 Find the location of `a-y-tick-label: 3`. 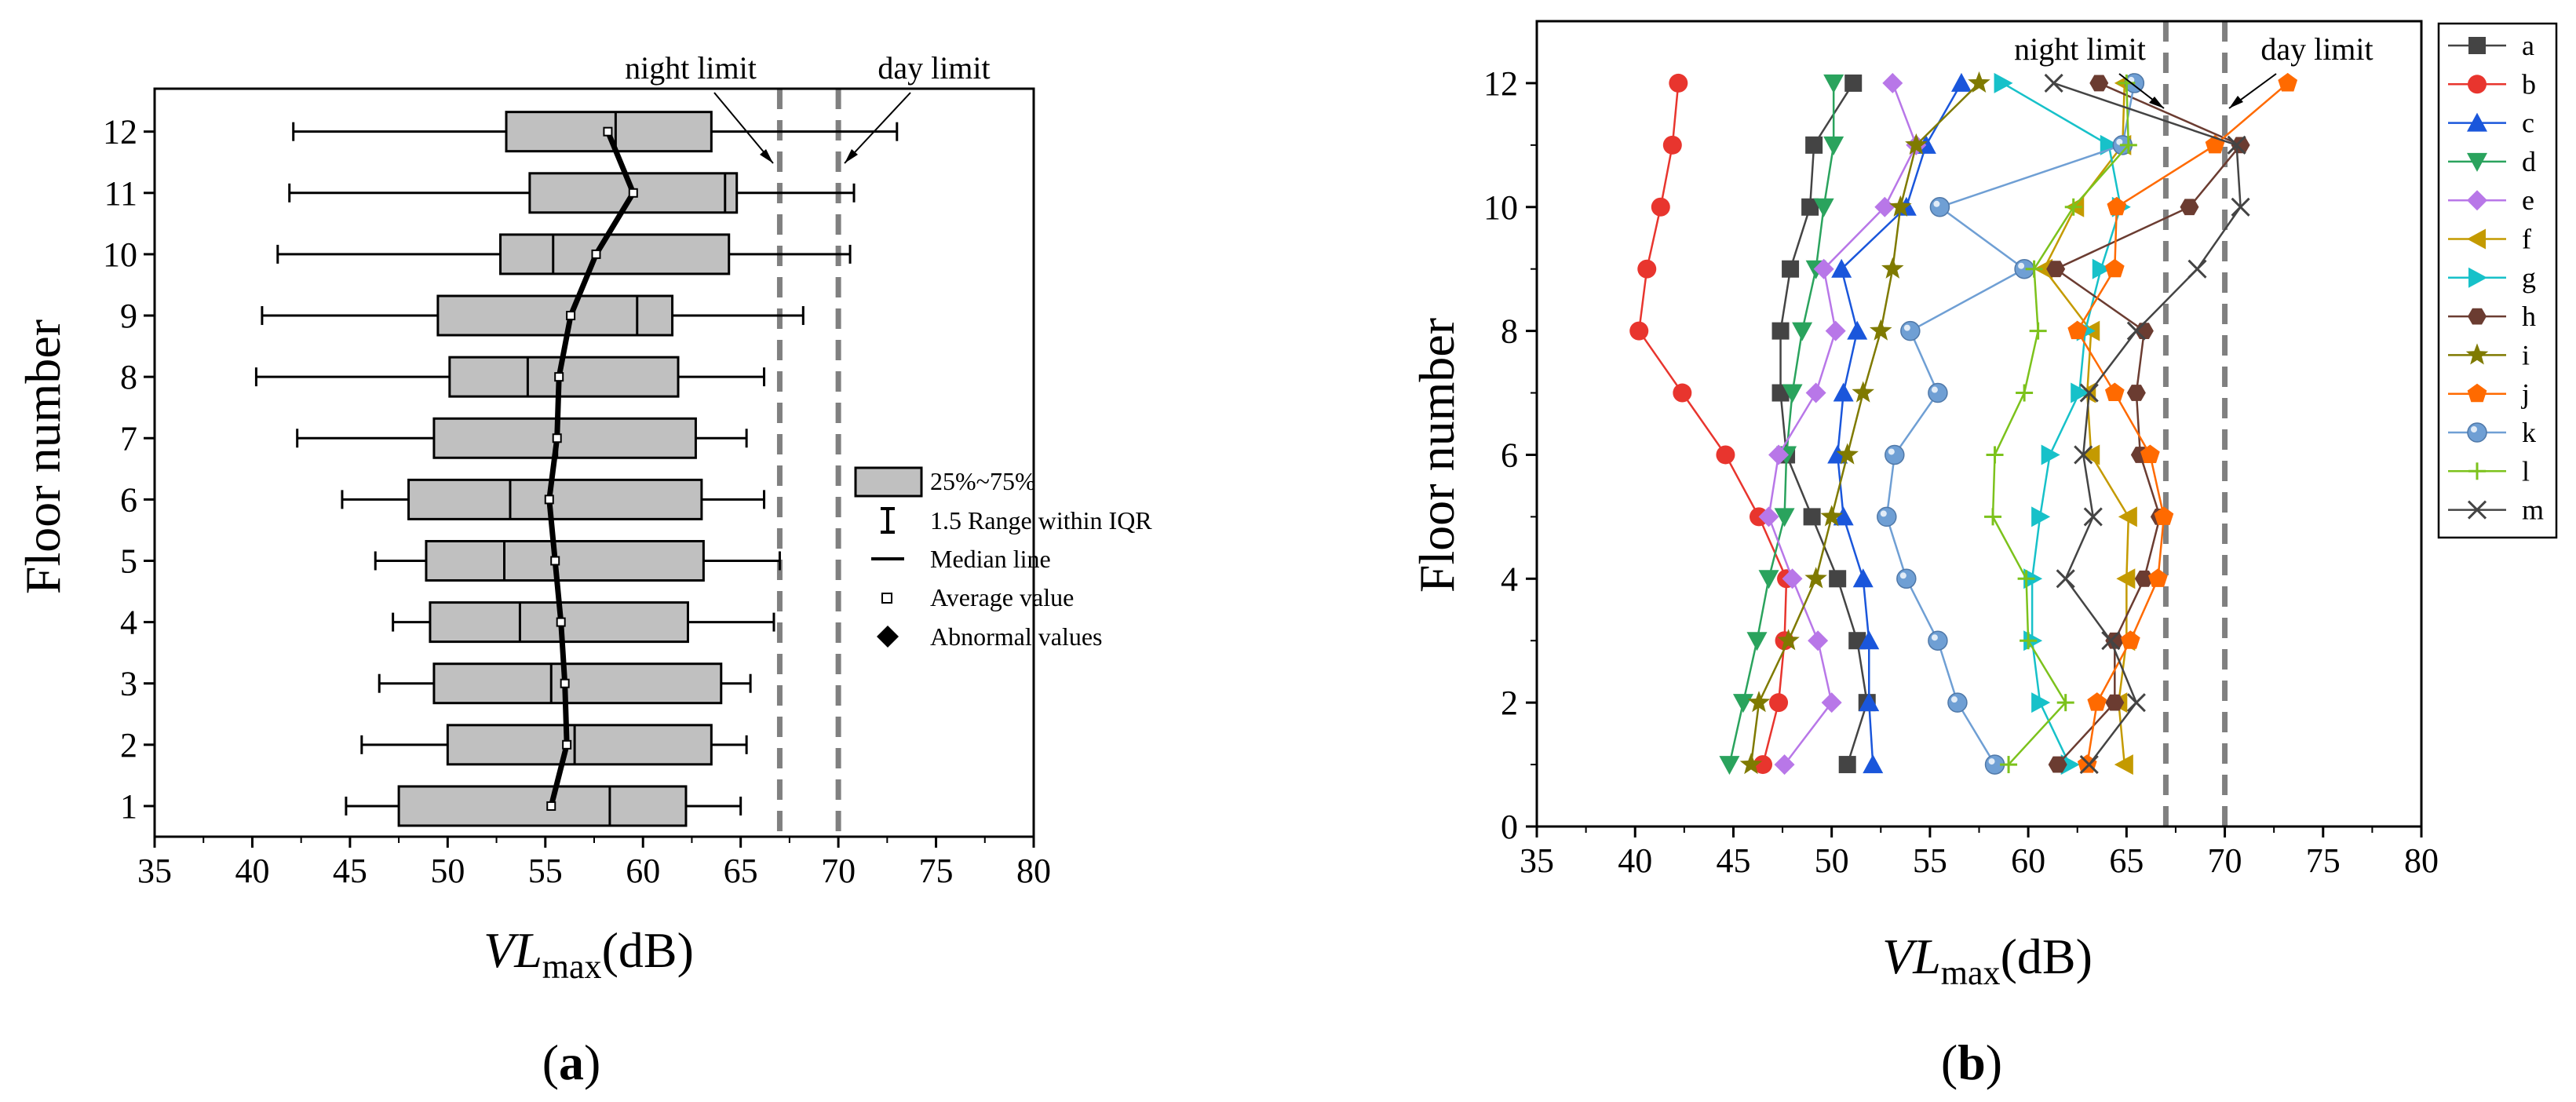

a-y-tick-label: 3 is located at coordinates (128, 684).